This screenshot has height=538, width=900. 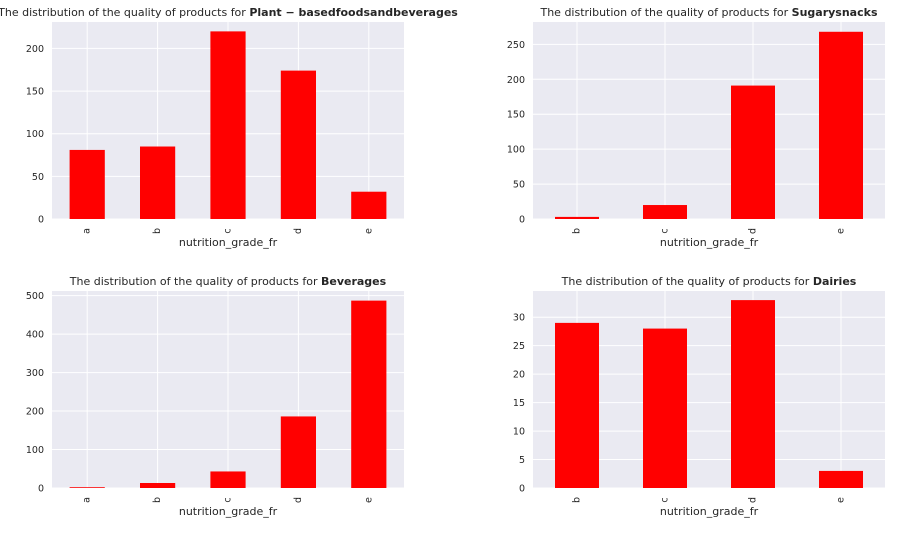 I want to click on y-tick-label: 15, so click(x=519, y=403).